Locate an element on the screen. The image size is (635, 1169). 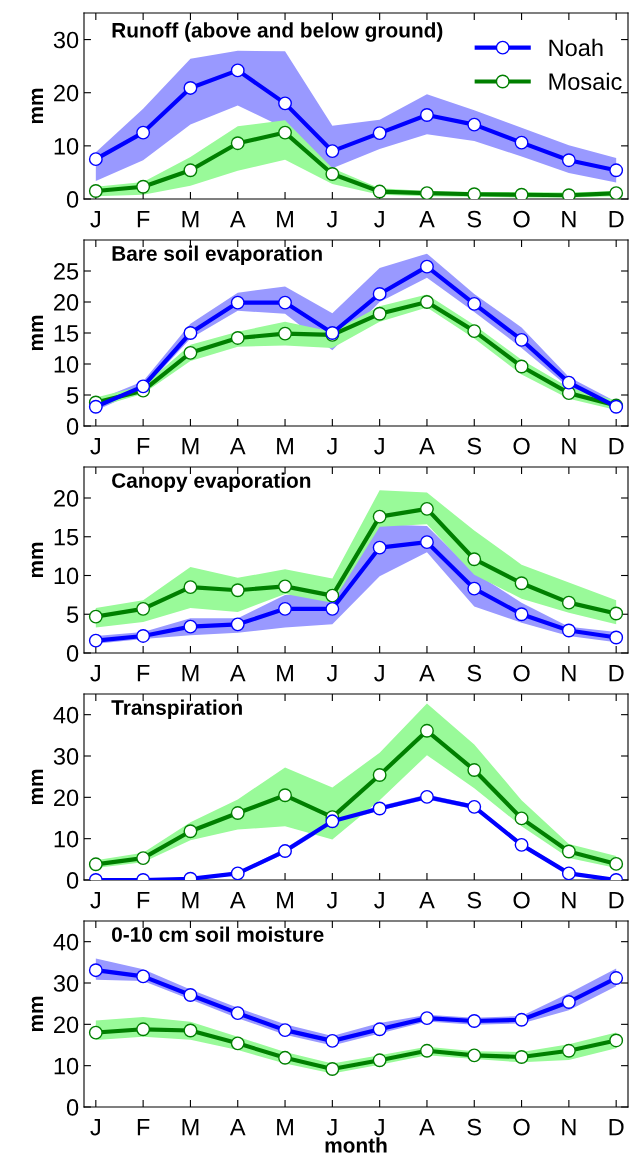
x-axis-title: month is located at coordinates (356, 1145).